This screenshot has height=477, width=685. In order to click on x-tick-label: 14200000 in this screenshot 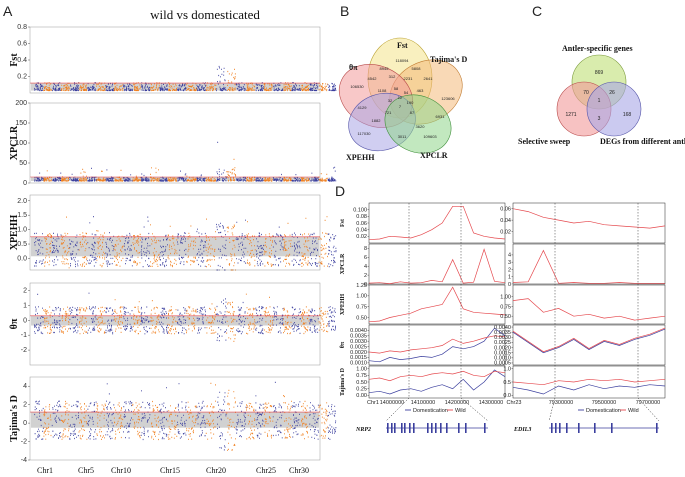, I will do `click(457, 403)`.